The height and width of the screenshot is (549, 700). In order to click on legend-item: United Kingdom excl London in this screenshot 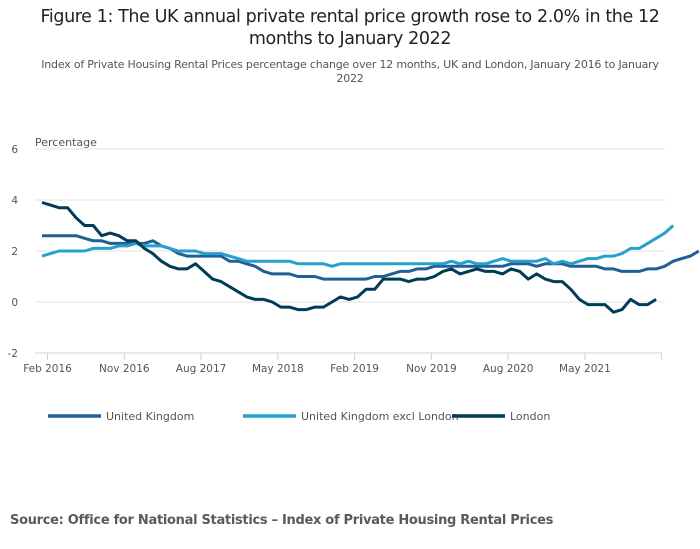, I will do `click(351, 416)`.